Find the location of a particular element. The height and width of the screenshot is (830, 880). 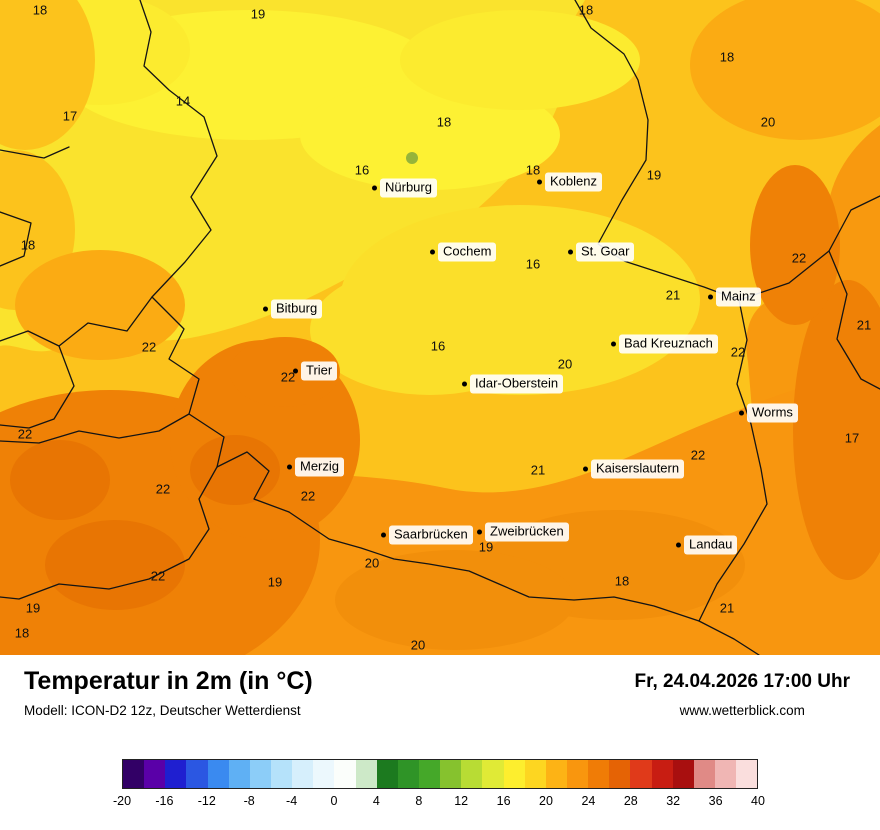

city-label: Bitburg is located at coordinates (297, 309).